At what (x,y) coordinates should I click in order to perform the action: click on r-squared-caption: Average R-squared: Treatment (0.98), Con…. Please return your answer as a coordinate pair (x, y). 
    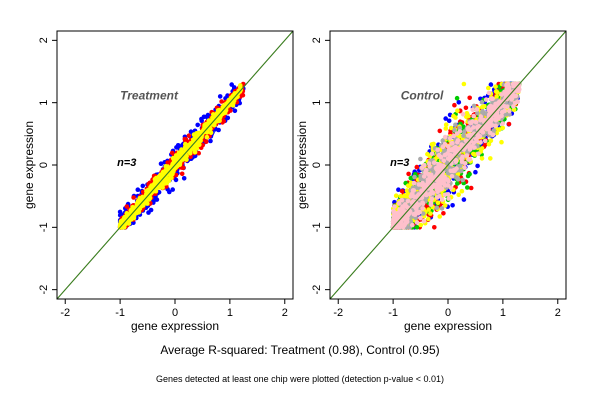
    Looking at the image, I should click on (300, 350).